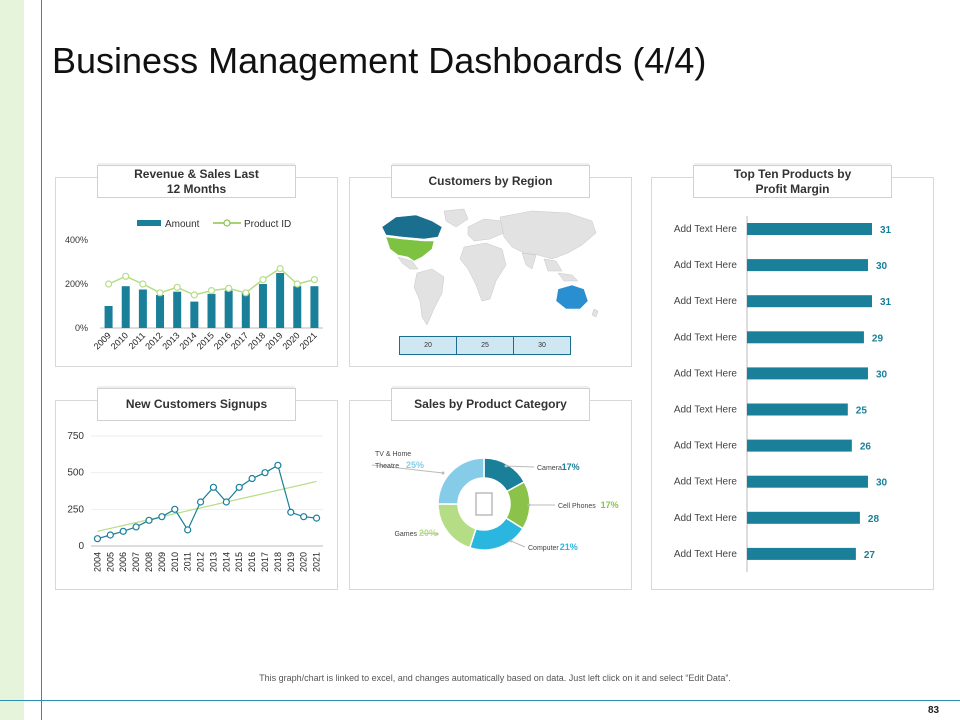 The width and height of the screenshot is (960, 720). What do you see at coordinates (75, 436) in the screenshot?
I see `y-tick-label: 750` at bounding box center [75, 436].